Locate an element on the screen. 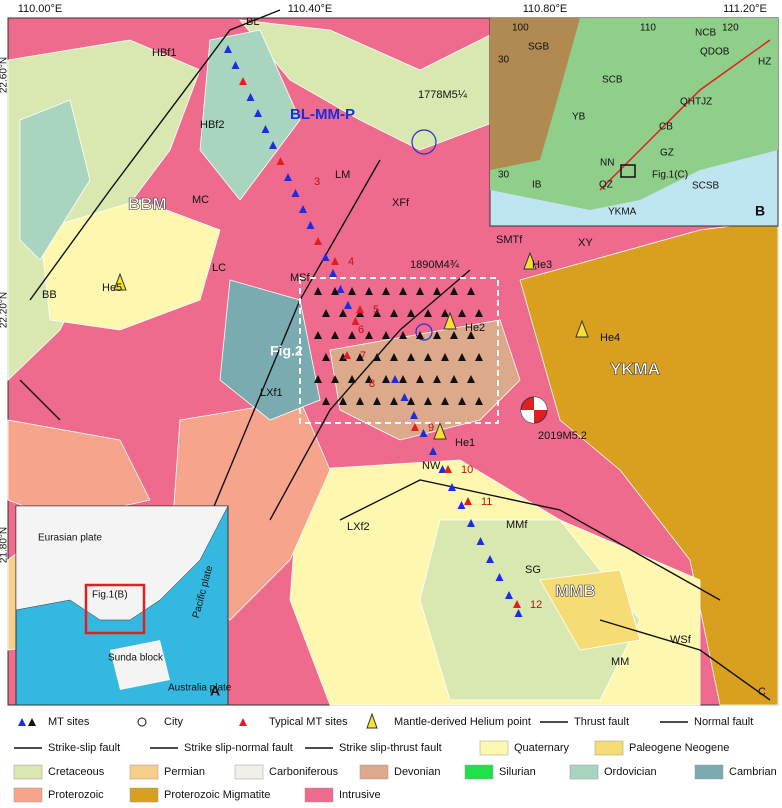  legend-label: Paleogene Neogene is located at coordinates (679, 748).